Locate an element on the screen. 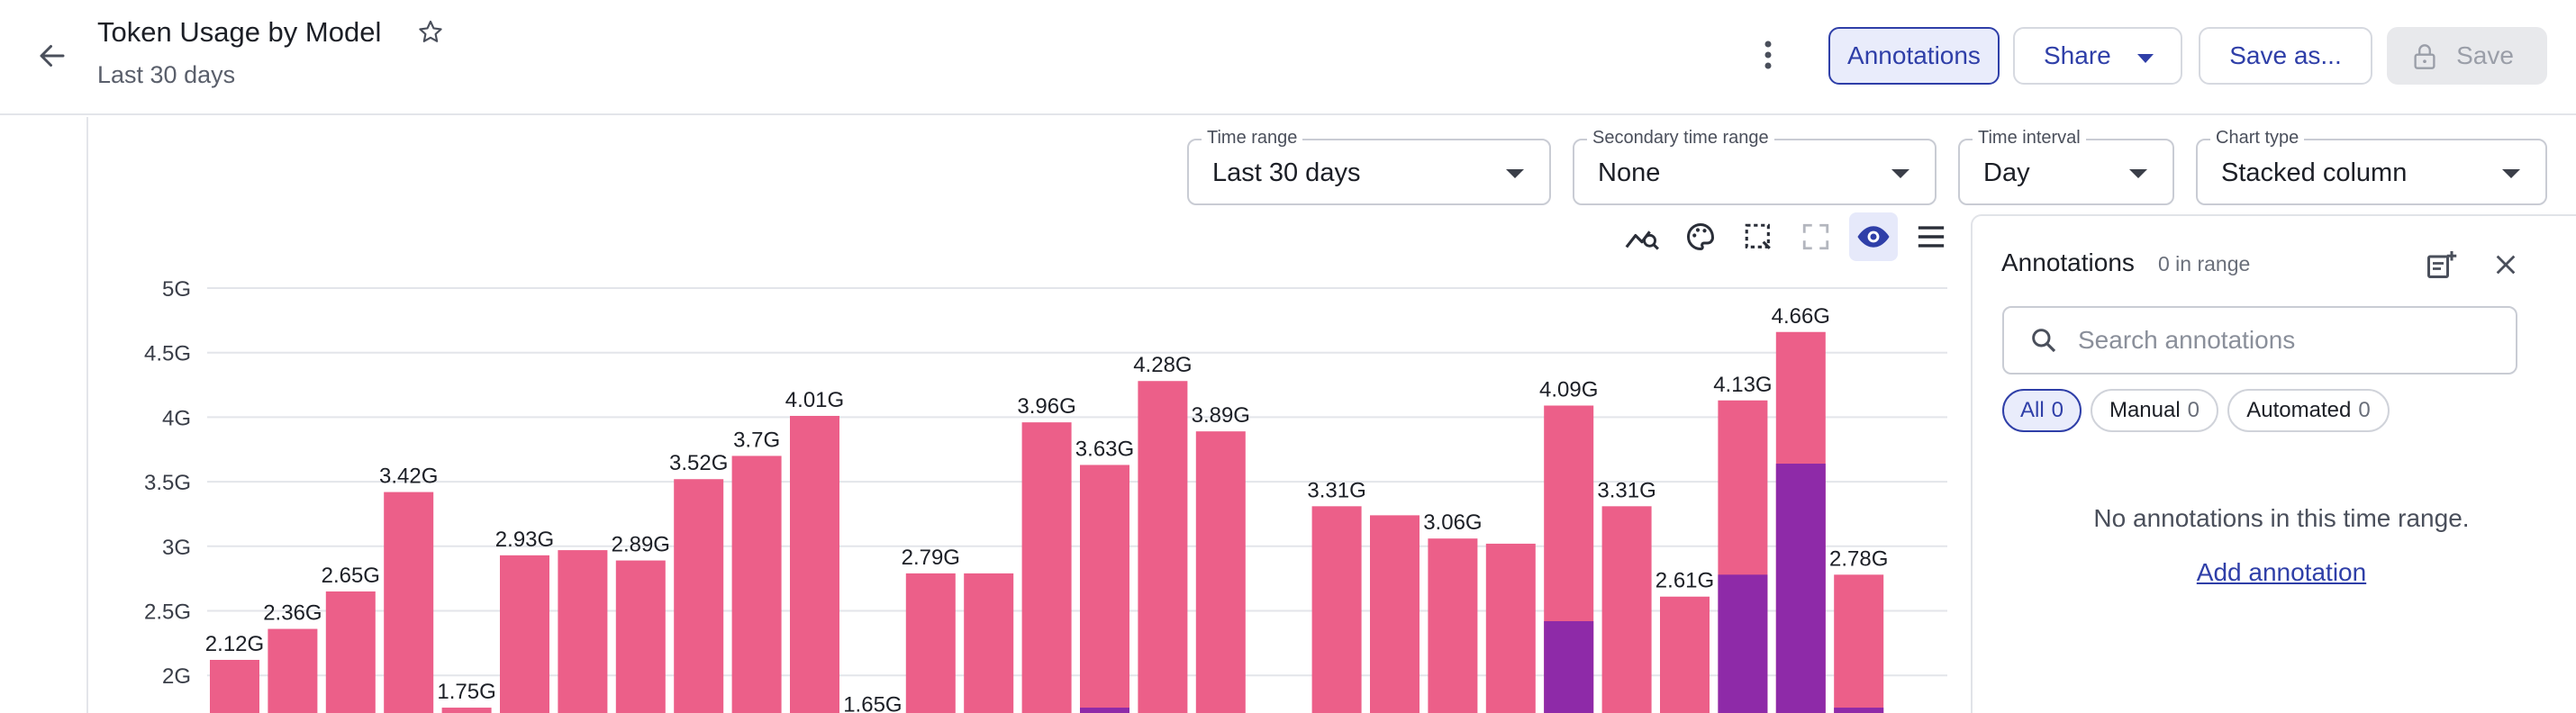 The width and height of the screenshot is (2576, 713). y-tick-label: 3G is located at coordinates (177, 548).